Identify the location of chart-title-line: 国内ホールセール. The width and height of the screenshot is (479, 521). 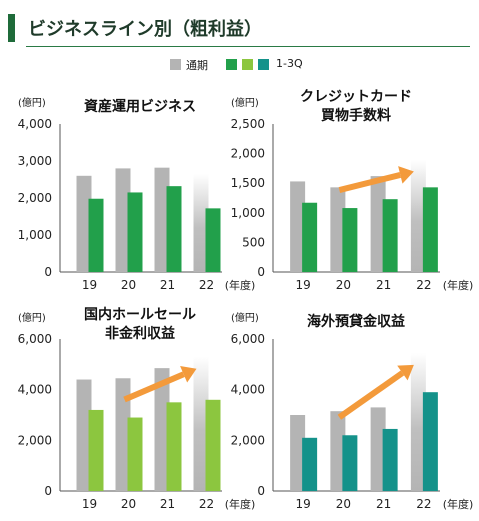
(140, 315).